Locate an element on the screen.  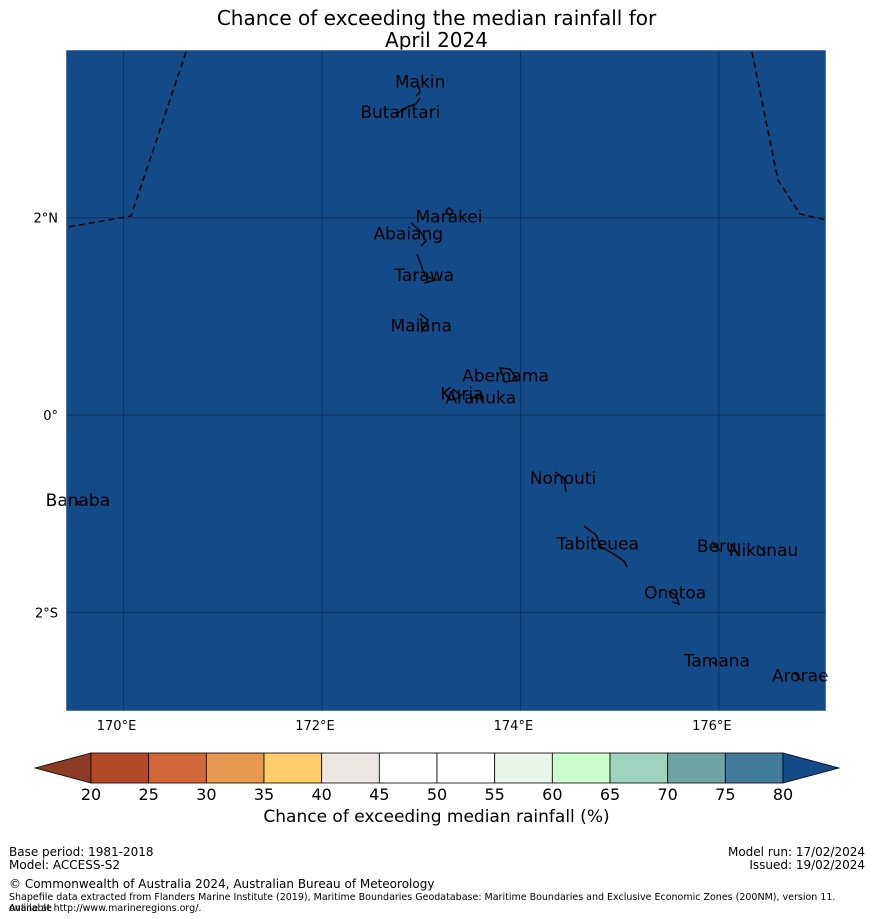
place-label: Kuria is located at coordinates (461, 394).